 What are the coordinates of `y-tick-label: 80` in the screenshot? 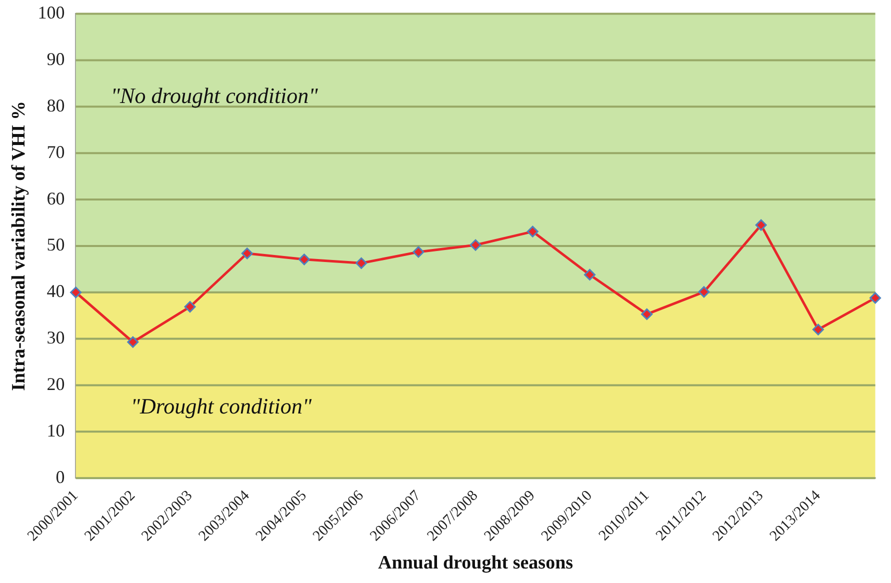 It's located at (55, 105).